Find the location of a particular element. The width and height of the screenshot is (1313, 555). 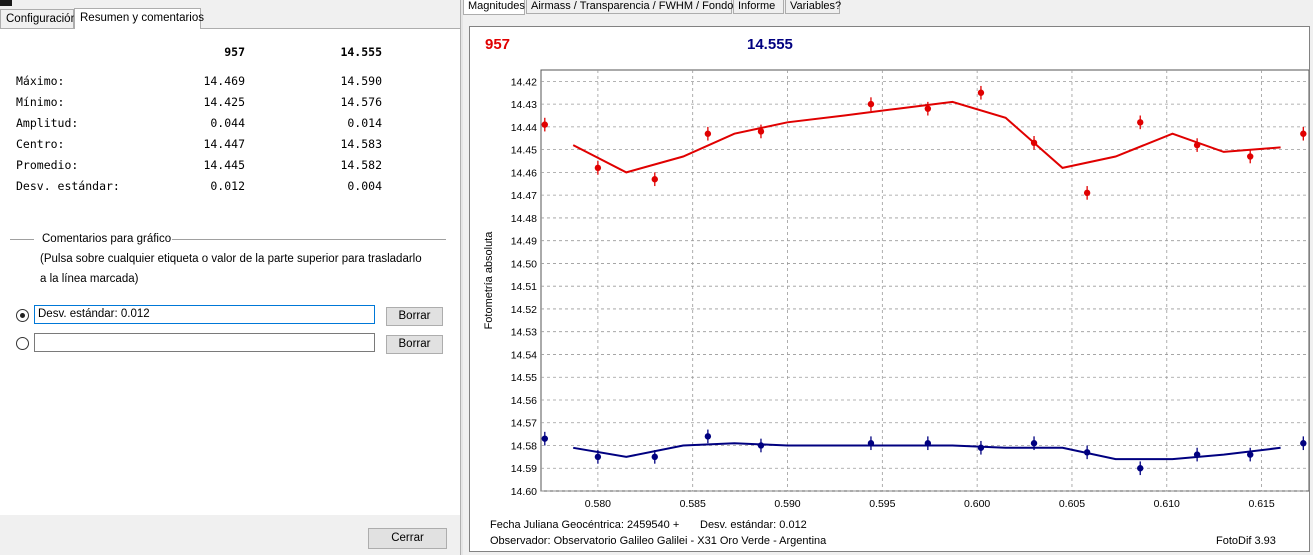

clear-line1-button: Borrar is located at coordinates (414, 316).